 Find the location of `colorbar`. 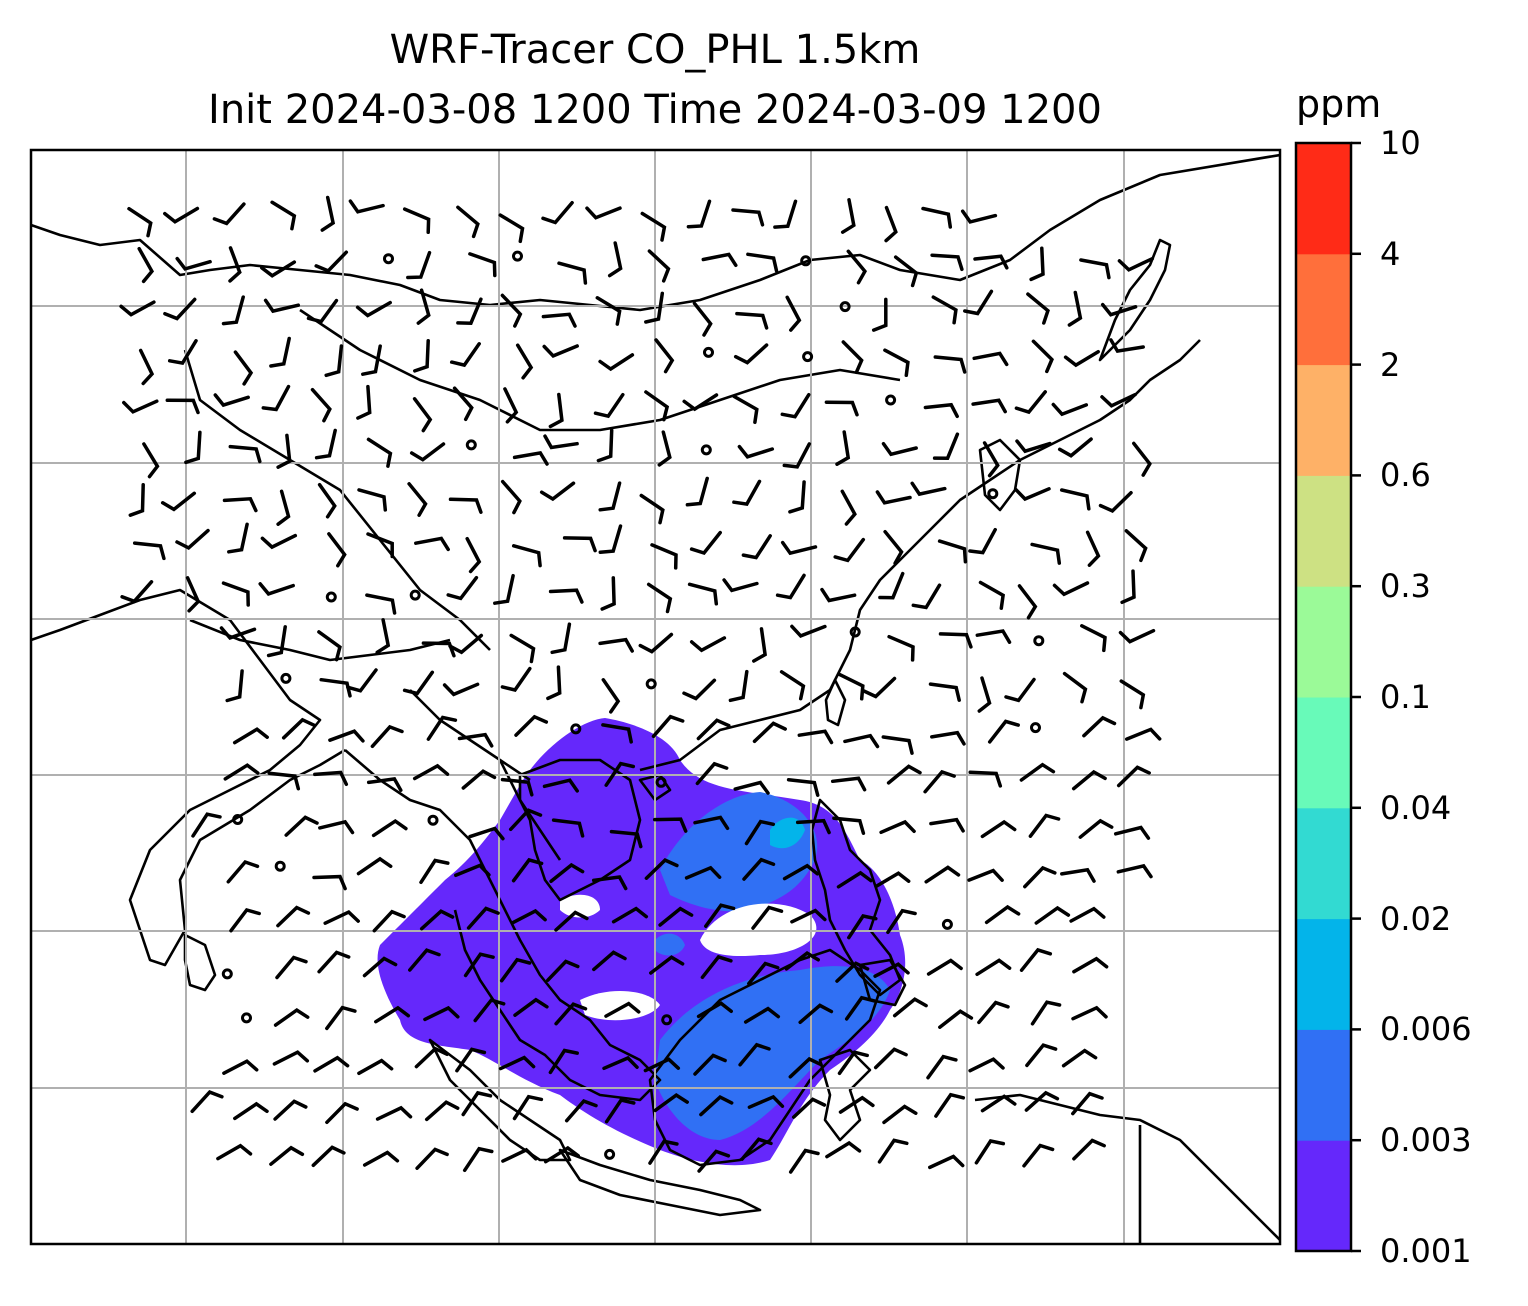

colorbar is located at coordinates (1327, 697).